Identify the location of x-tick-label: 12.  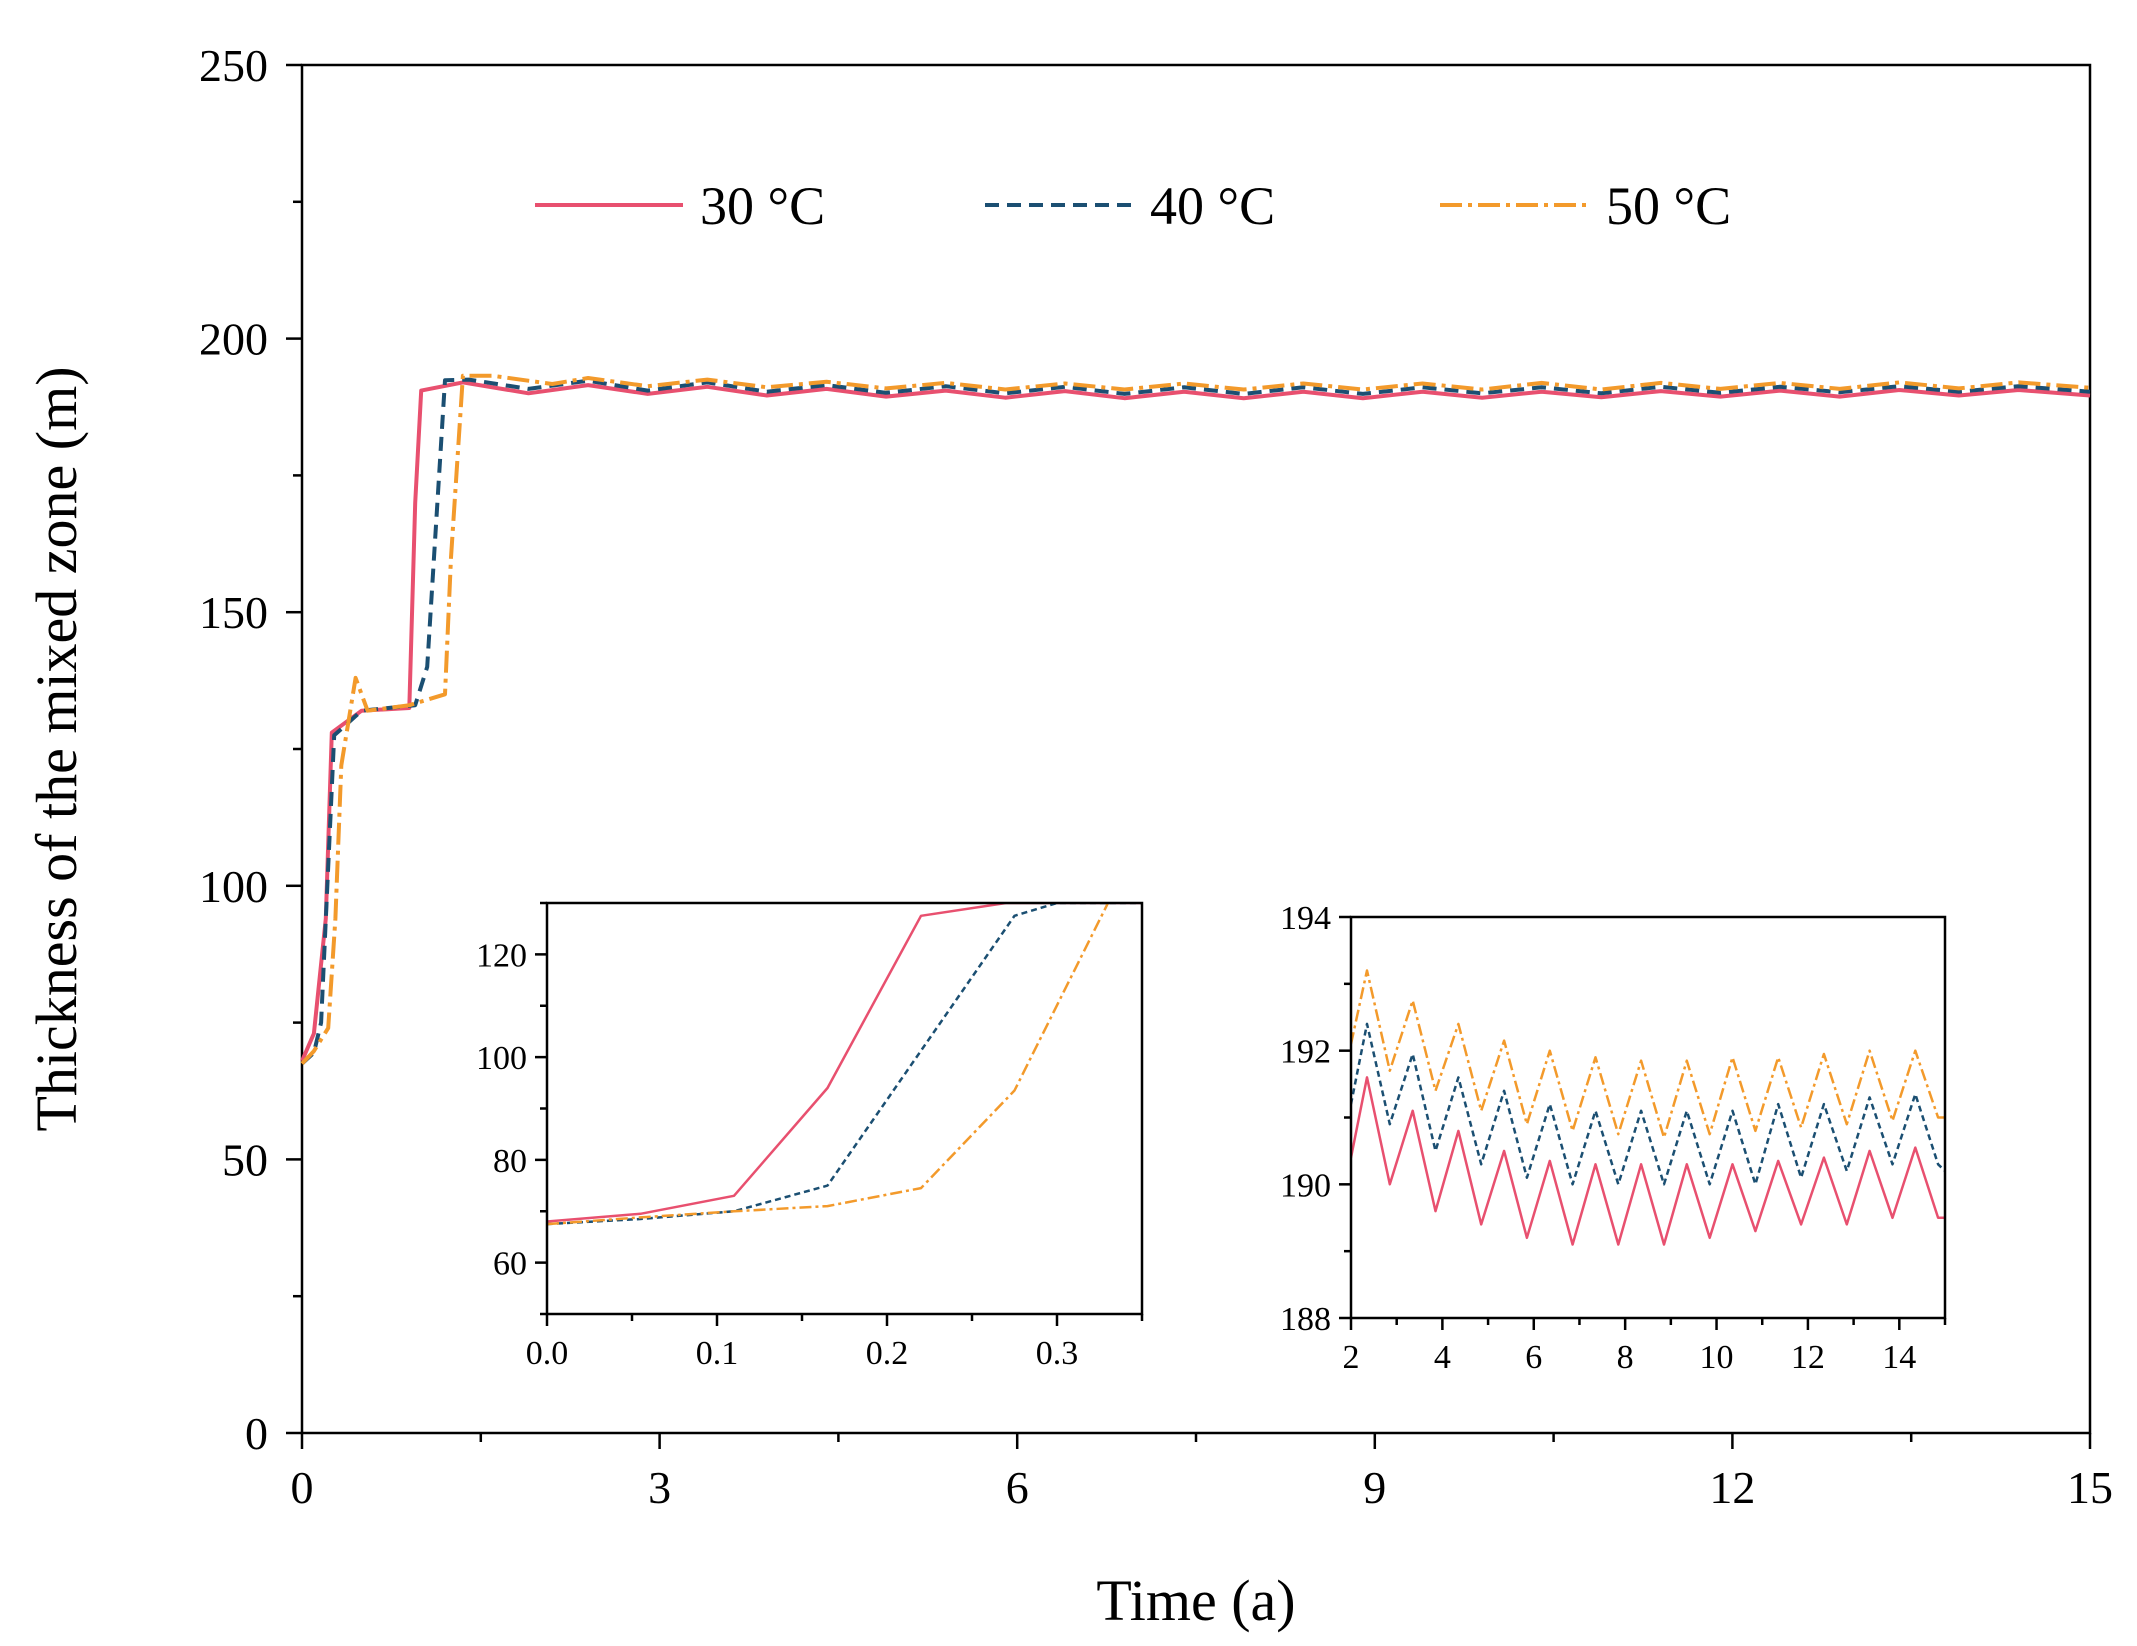
(1732, 1487).